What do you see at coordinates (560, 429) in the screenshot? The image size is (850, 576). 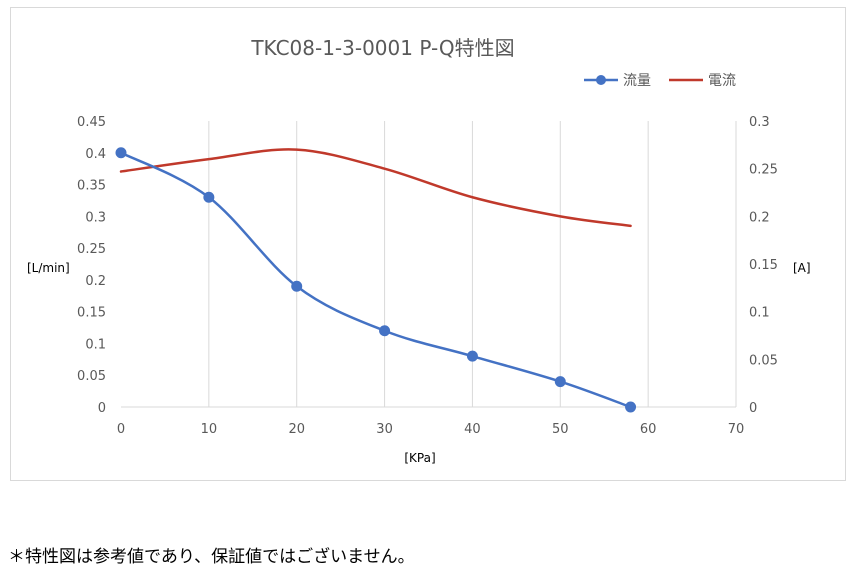 I see `x-tick-label: 50` at bounding box center [560, 429].